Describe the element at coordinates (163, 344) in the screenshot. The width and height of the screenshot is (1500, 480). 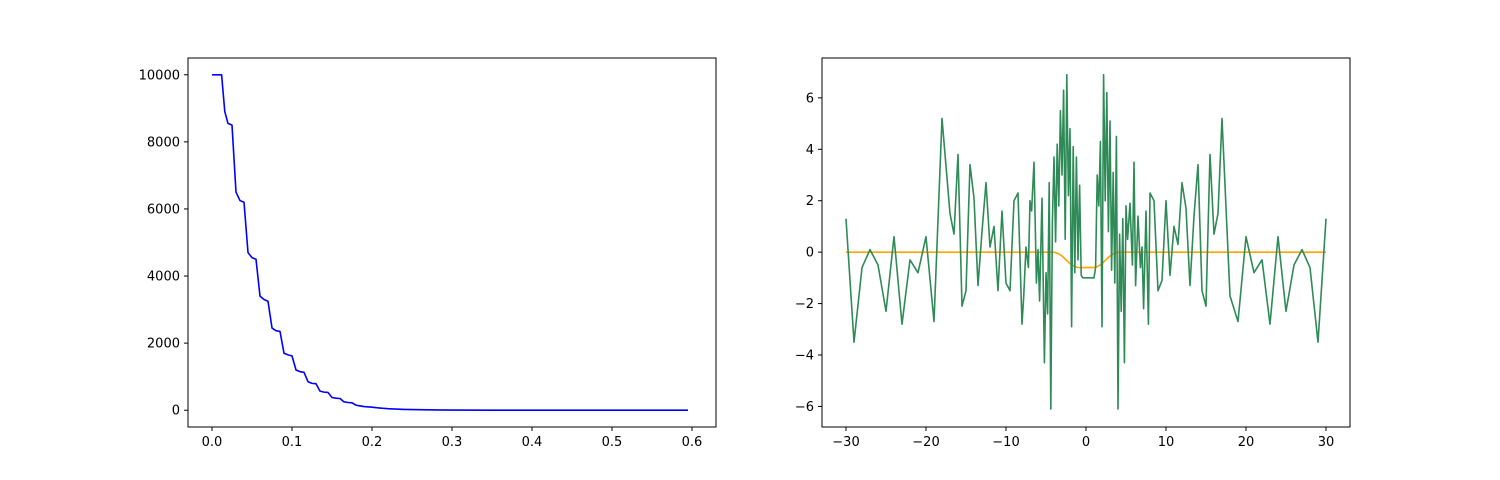
I see `y-tick-label: 2000` at that location.